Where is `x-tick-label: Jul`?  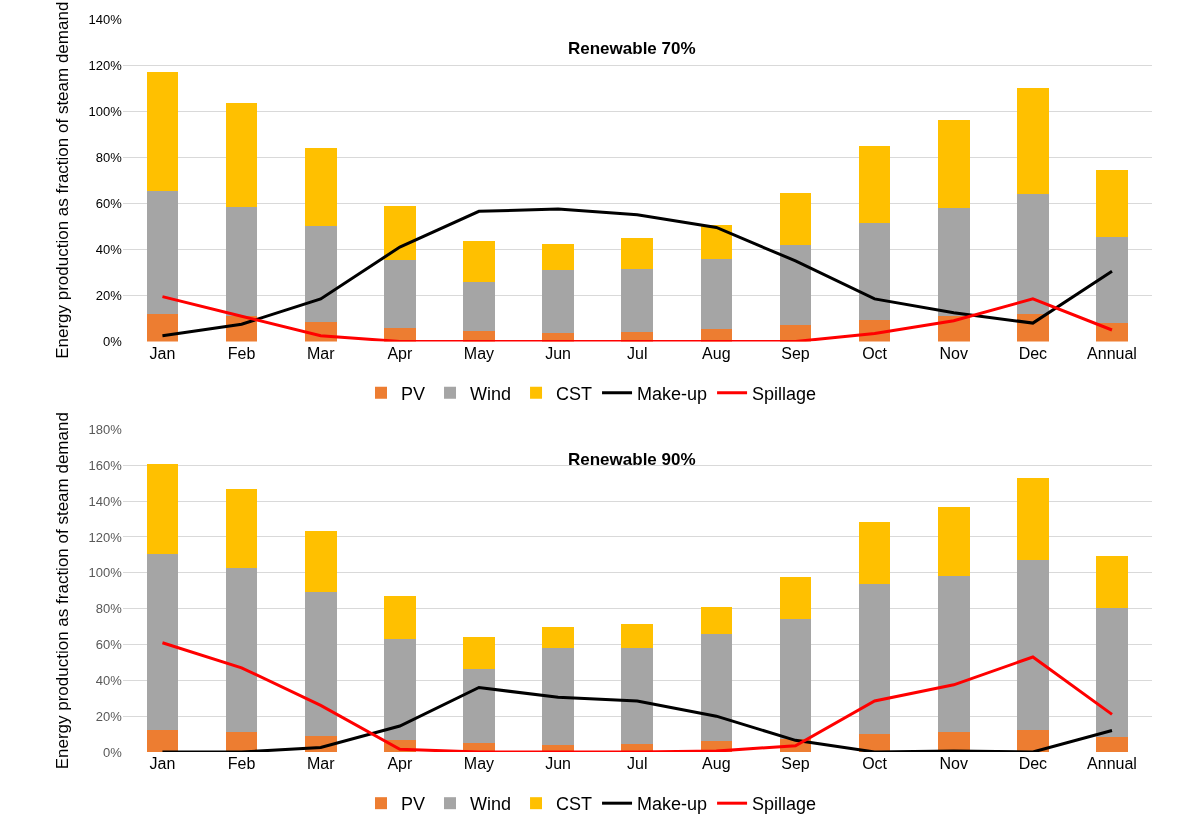
x-tick-label: Jul is located at coordinates (637, 763).